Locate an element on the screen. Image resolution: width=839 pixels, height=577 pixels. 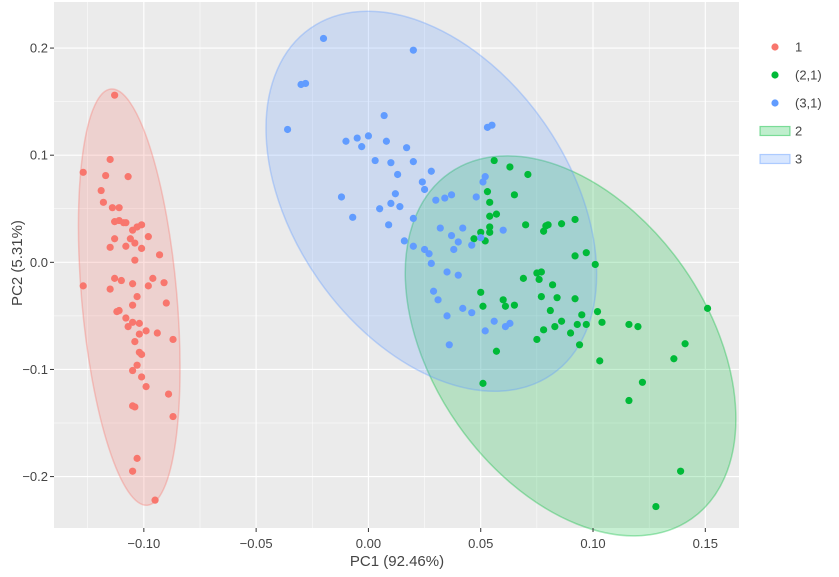
x-tick-label: 0.15 is located at coordinates (705, 543).